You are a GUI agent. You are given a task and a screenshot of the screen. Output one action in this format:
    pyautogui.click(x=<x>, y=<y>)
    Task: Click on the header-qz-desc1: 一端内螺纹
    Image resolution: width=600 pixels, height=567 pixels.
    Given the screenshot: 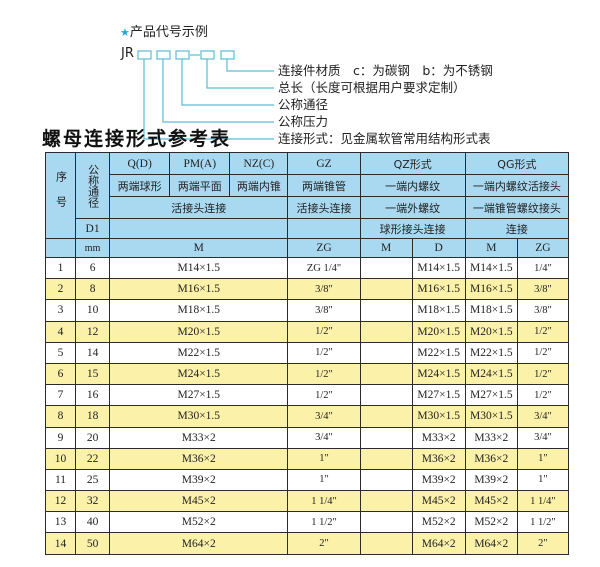 What is the action you would take?
    pyautogui.click(x=412, y=185)
    